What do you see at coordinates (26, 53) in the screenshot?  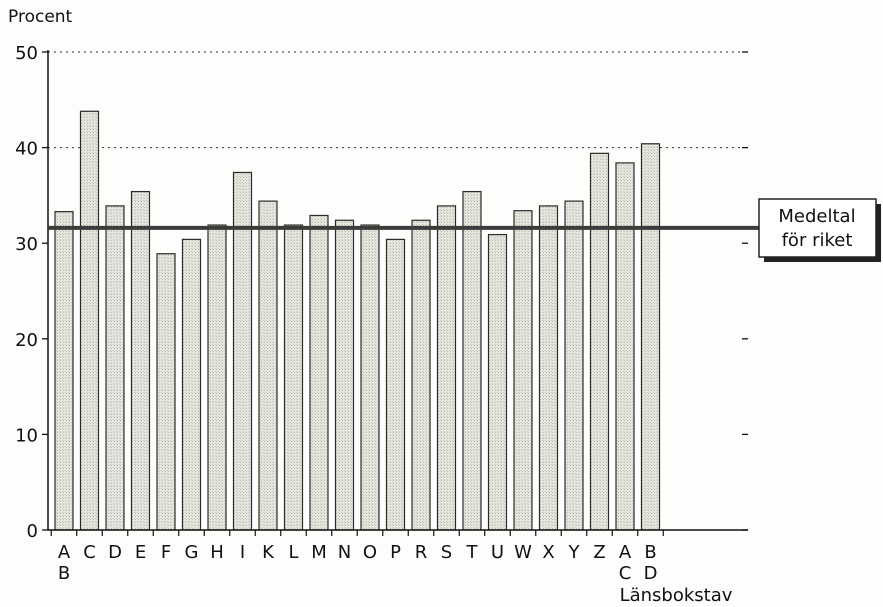 I see `y-tick-label-50: 50` at bounding box center [26, 53].